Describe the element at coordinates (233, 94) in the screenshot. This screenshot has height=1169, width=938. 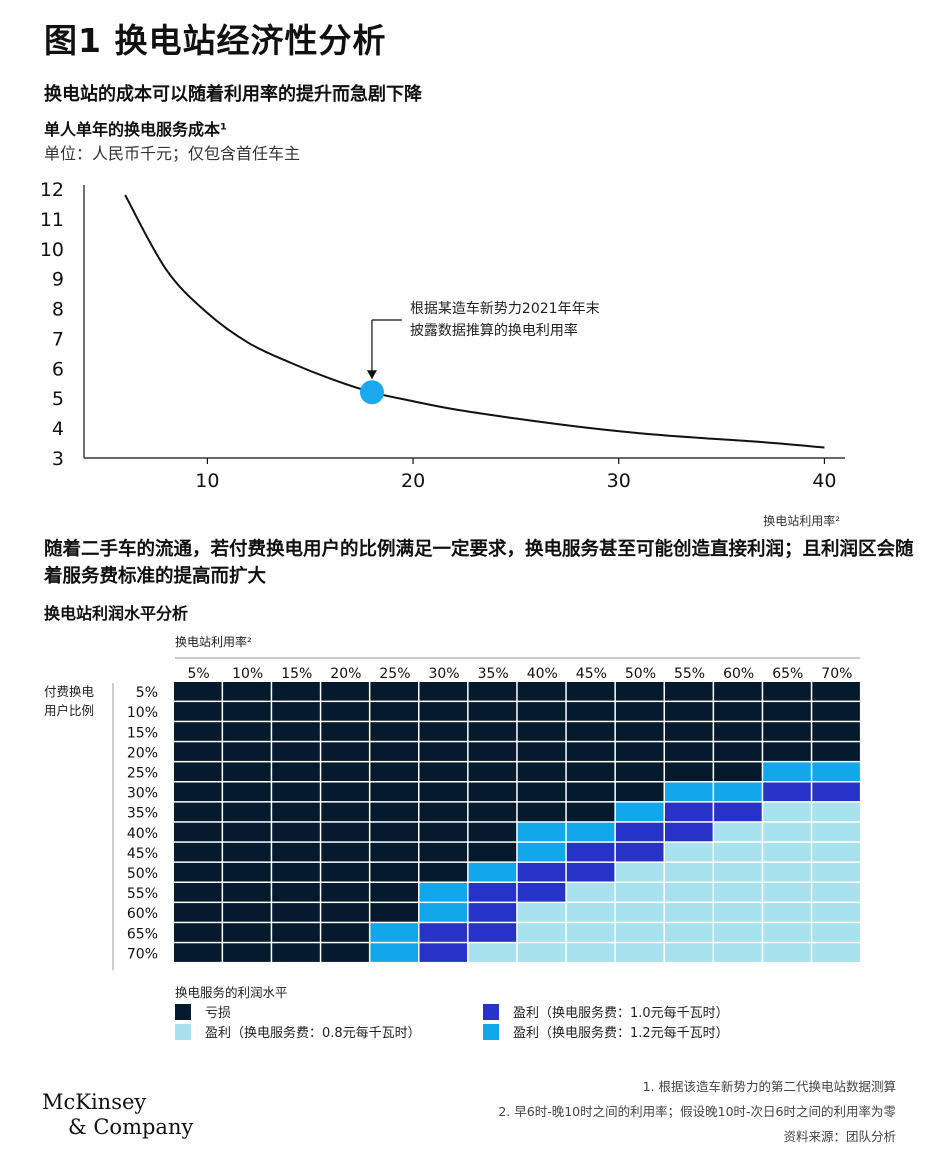
I see `section1-heading: 换电站的成本可以随着利用率的提升而急剧下降` at that location.